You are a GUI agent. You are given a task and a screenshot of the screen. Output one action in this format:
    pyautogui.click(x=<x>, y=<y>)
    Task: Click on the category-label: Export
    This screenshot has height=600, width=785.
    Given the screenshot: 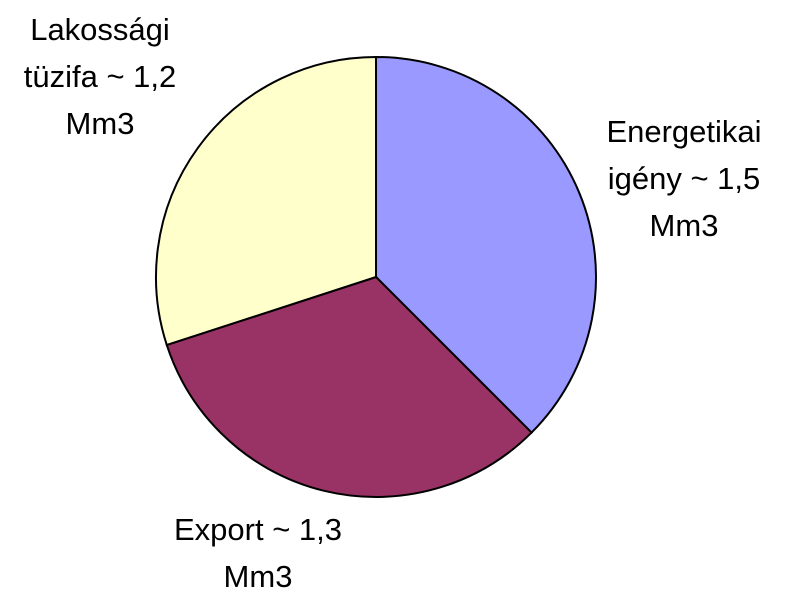 What is the action you would take?
    pyautogui.click(x=218, y=529)
    